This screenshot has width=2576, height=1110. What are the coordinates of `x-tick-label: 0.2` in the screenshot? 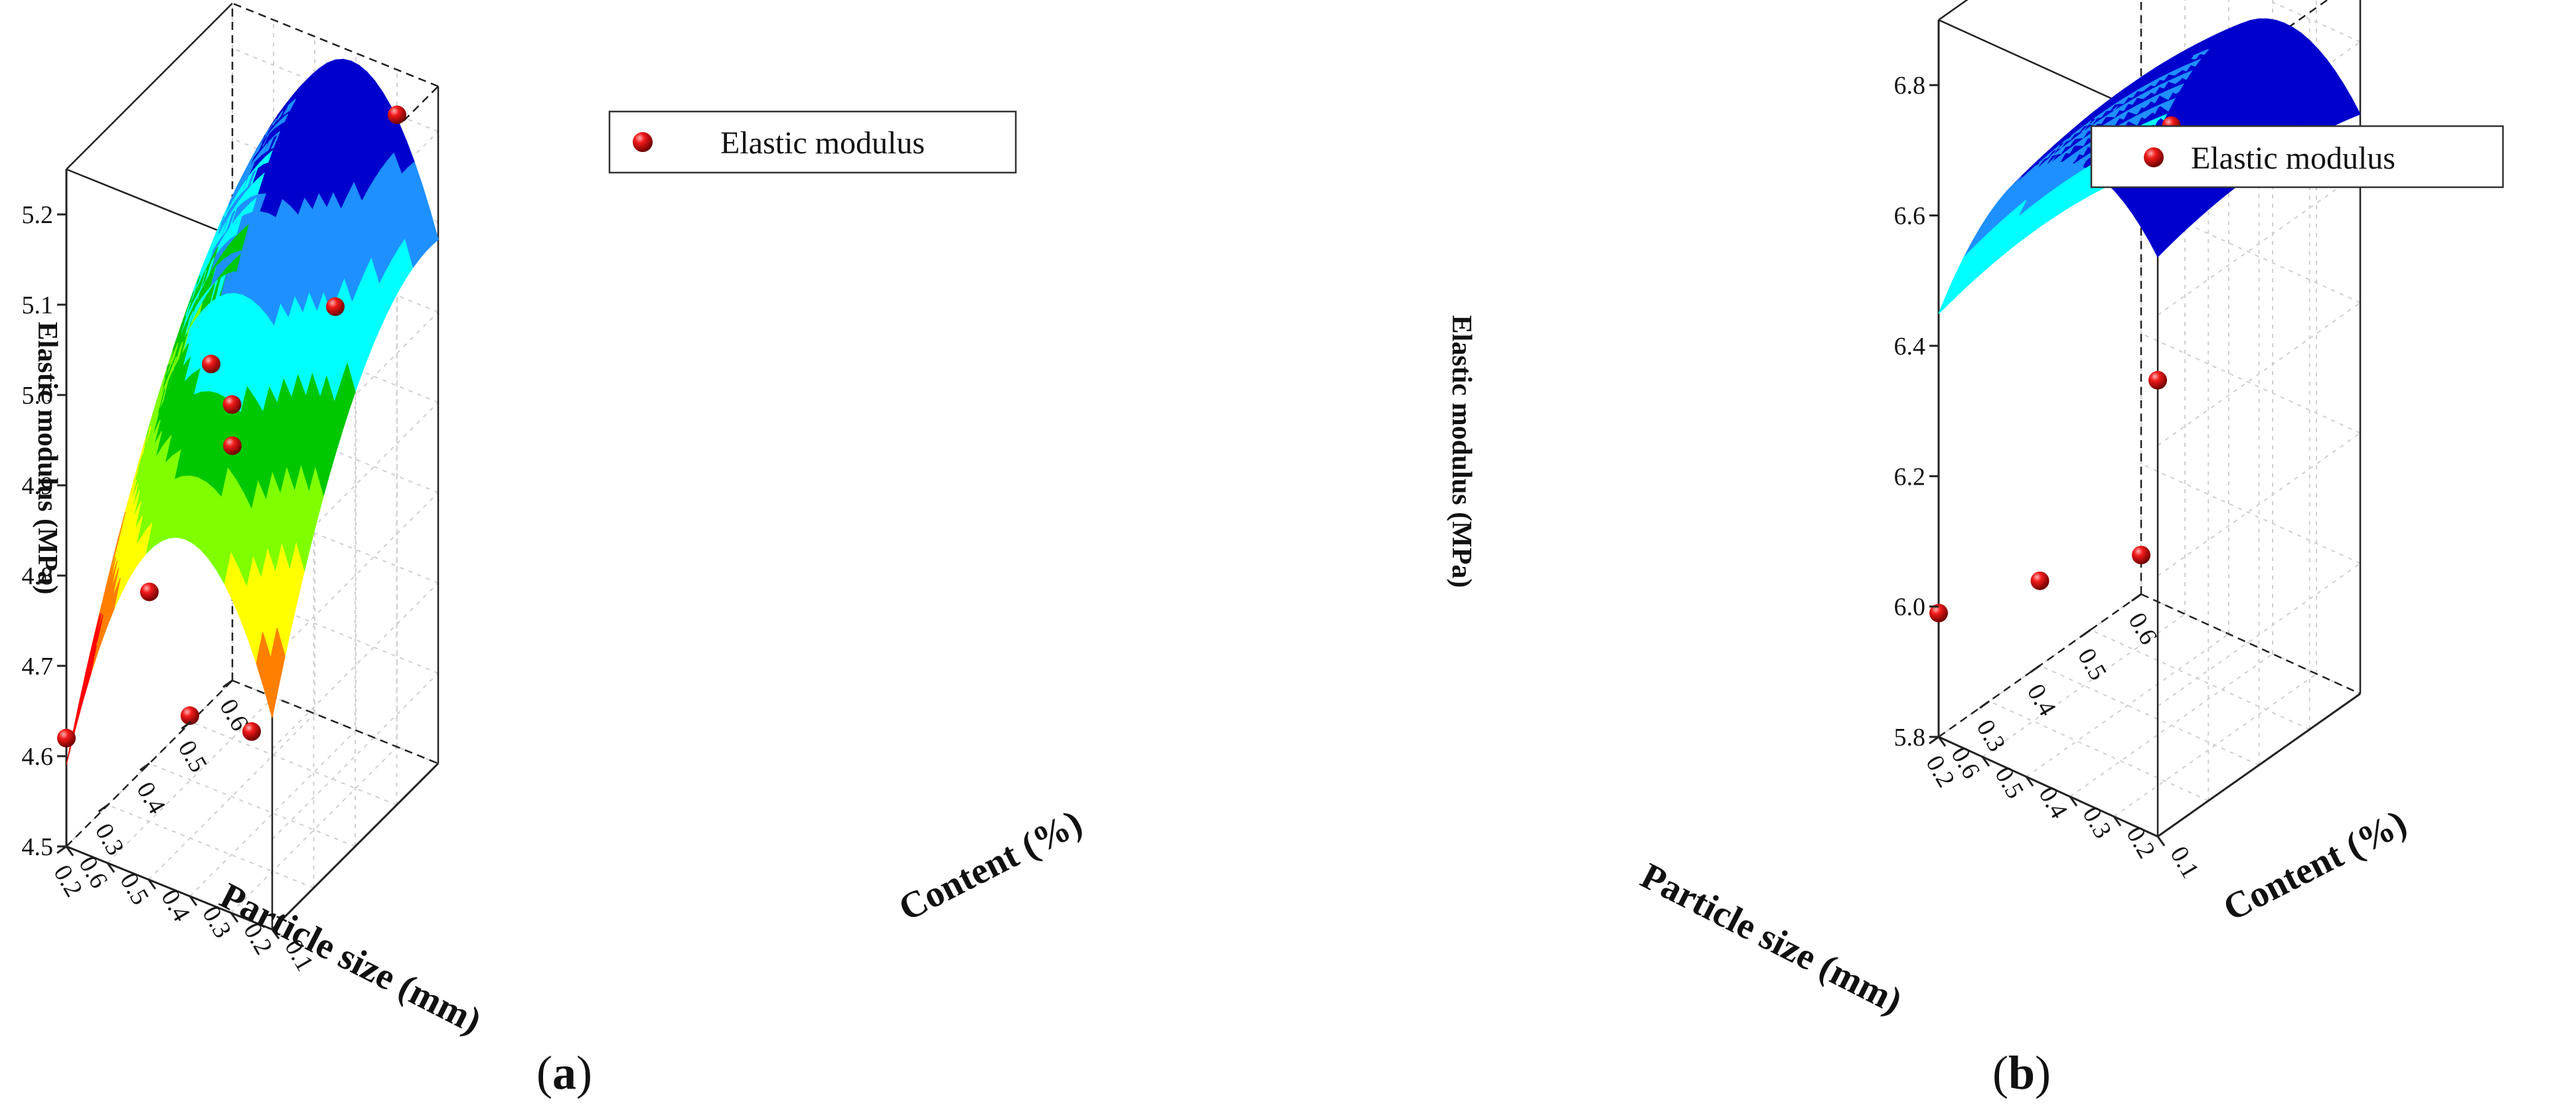 It's located at (2140, 842).